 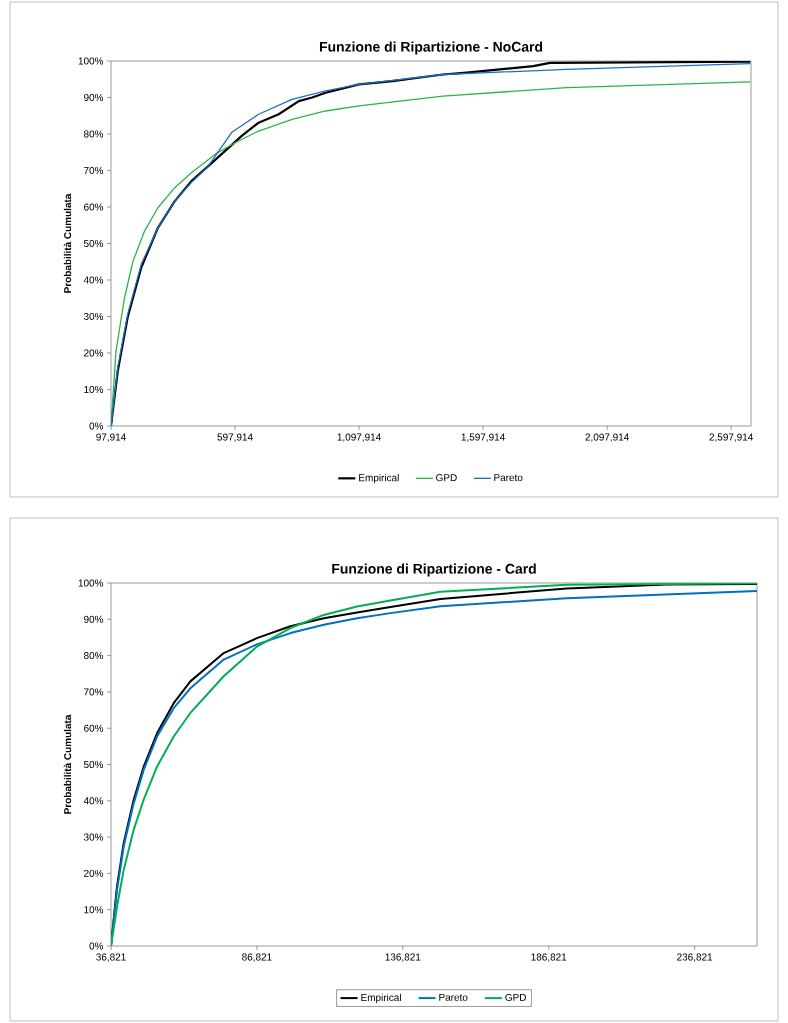 What do you see at coordinates (607, 437) in the screenshot?
I see `x-tick-label: 2,097,914` at bounding box center [607, 437].